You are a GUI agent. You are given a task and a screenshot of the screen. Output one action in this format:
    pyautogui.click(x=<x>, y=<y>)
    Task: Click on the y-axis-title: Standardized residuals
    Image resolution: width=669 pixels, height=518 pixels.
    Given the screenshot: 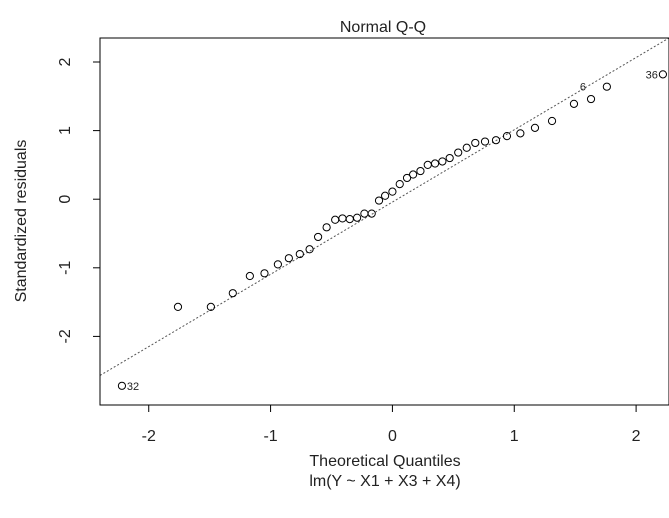 What is the action you would take?
    pyautogui.click(x=21, y=221)
    